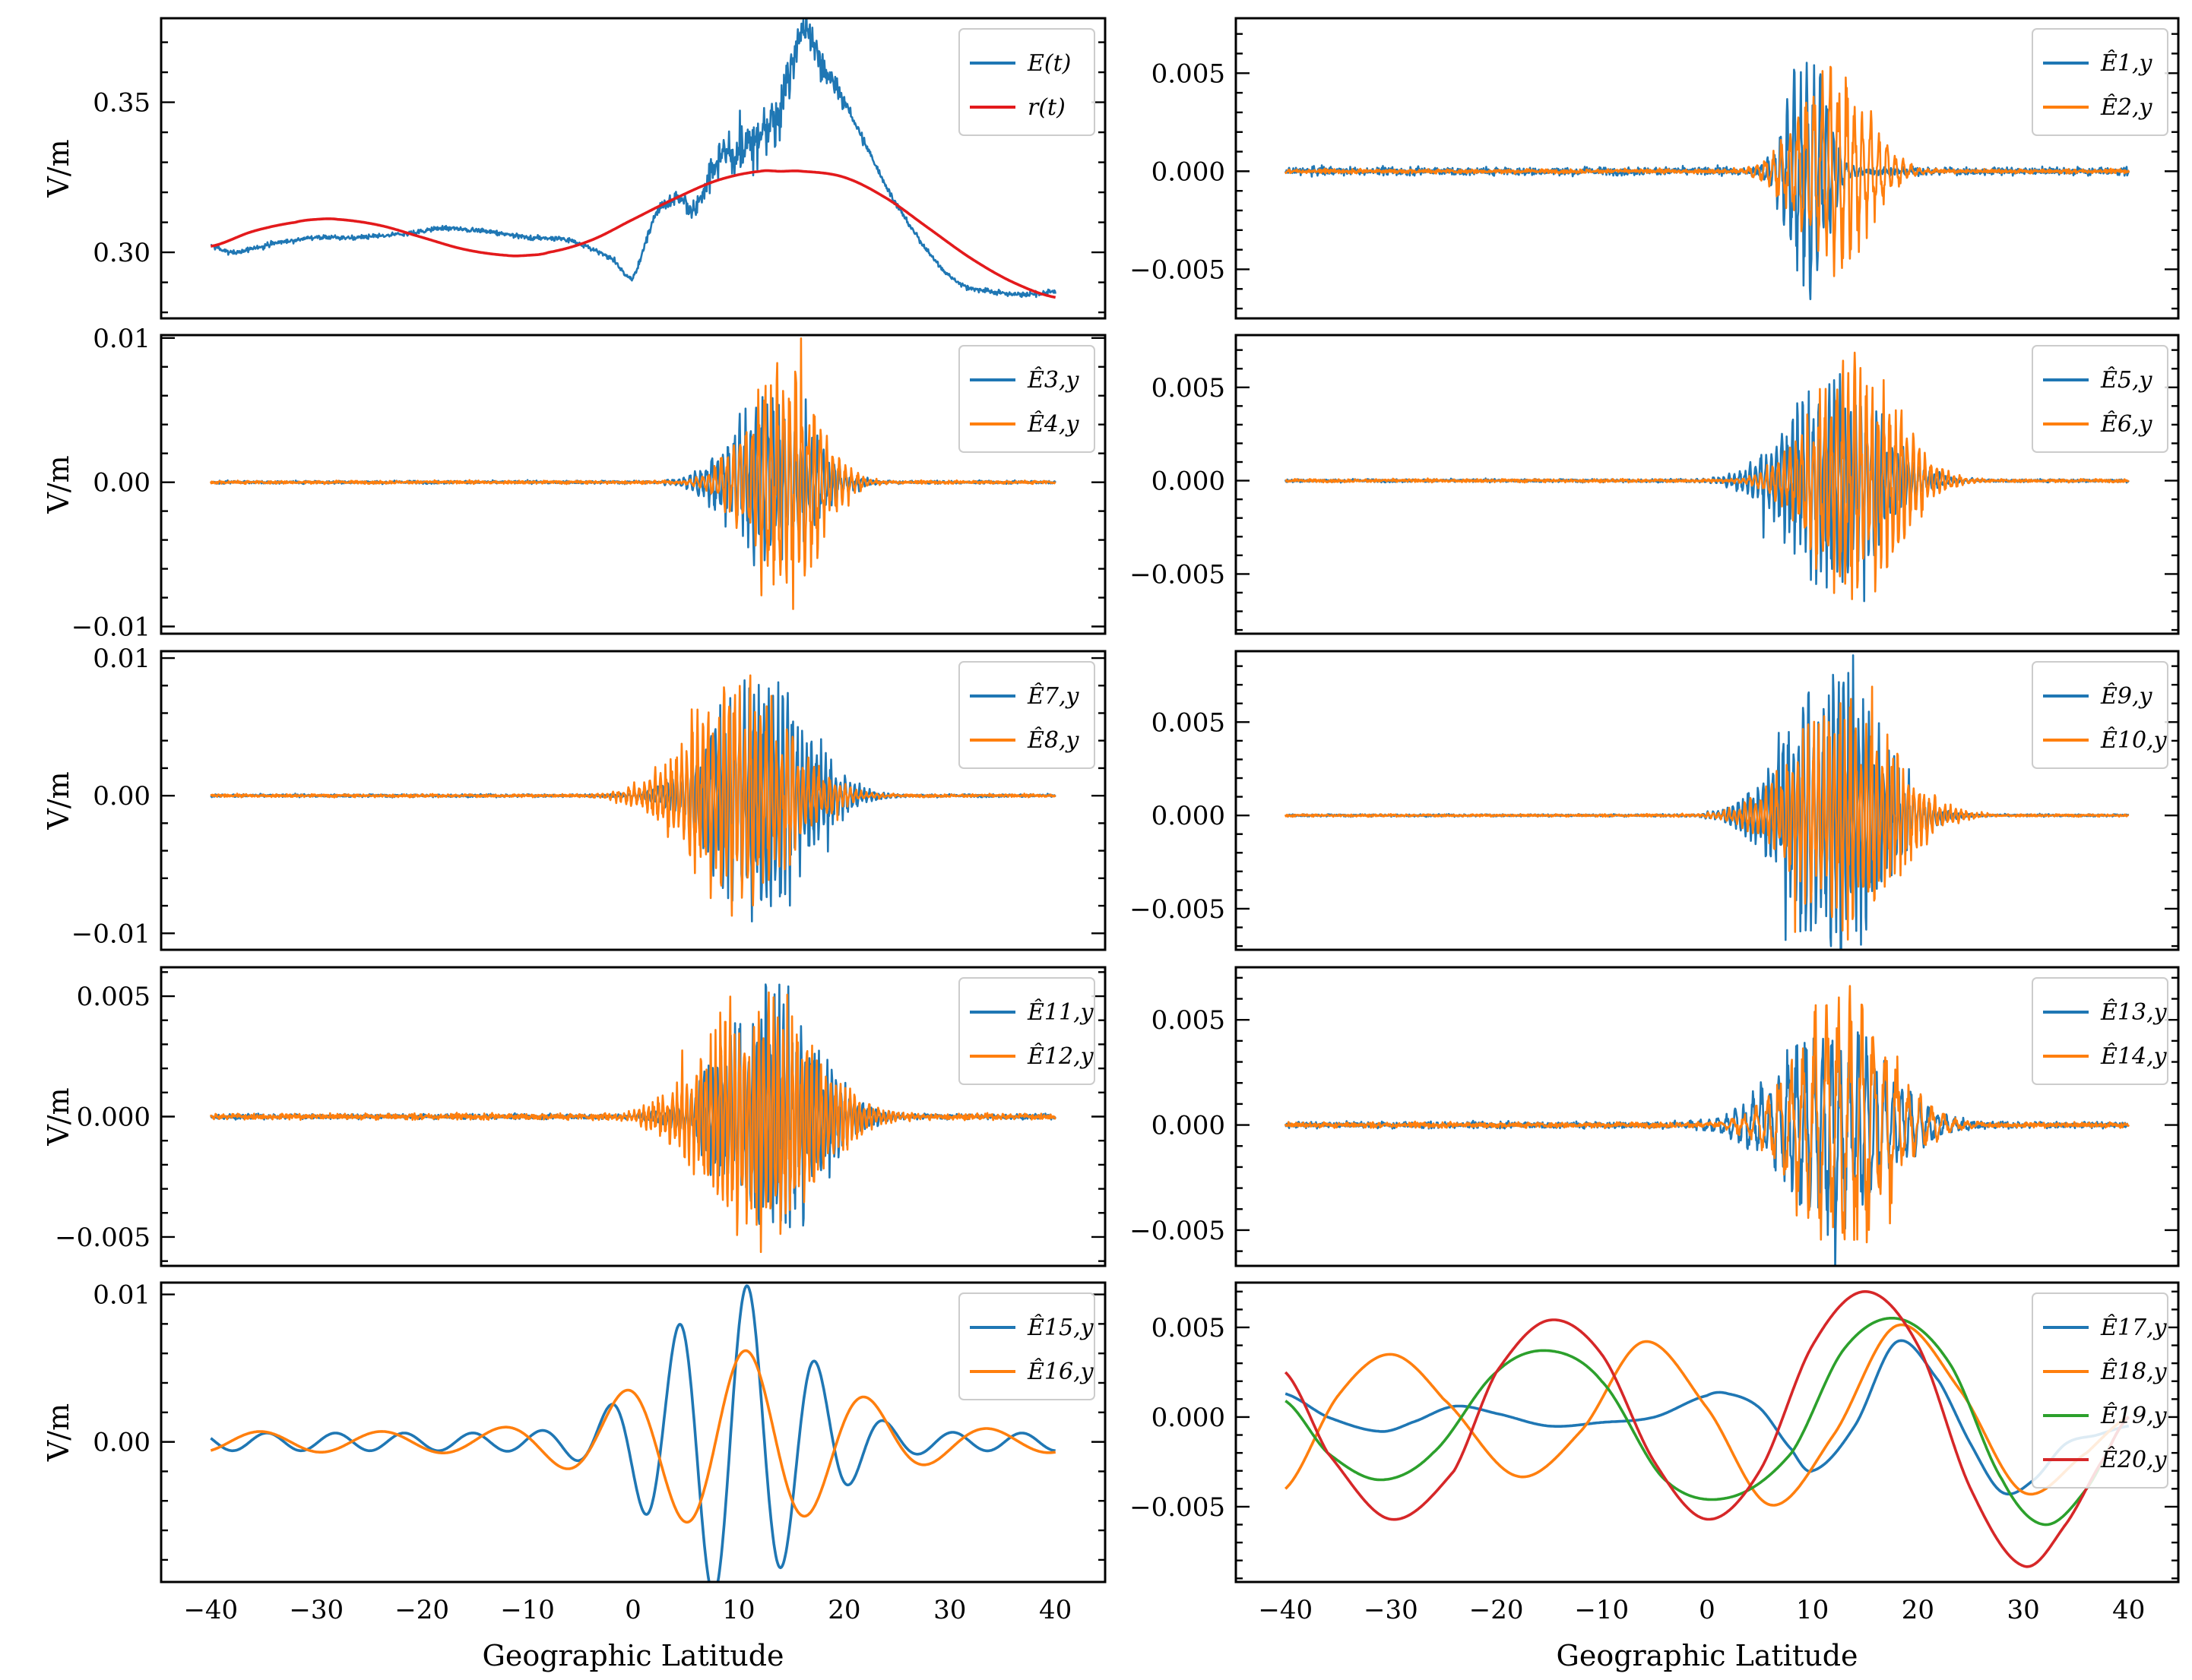  What do you see at coordinates (2134, 1327) in the screenshot?
I see `legend-label: Ê17,y` at bounding box center [2134, 1327].